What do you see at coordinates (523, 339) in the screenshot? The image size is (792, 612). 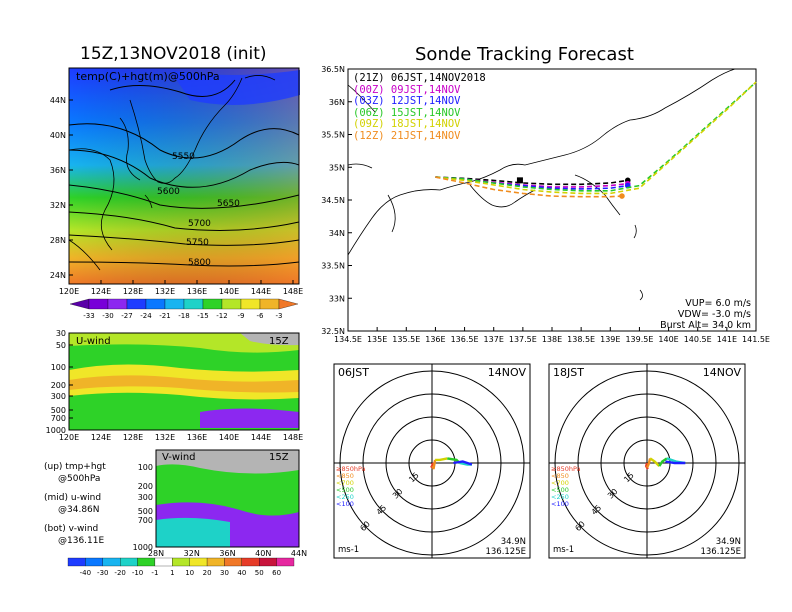 I see `x-tick-label-6: 137.5E` at bounding box center [523, 339].